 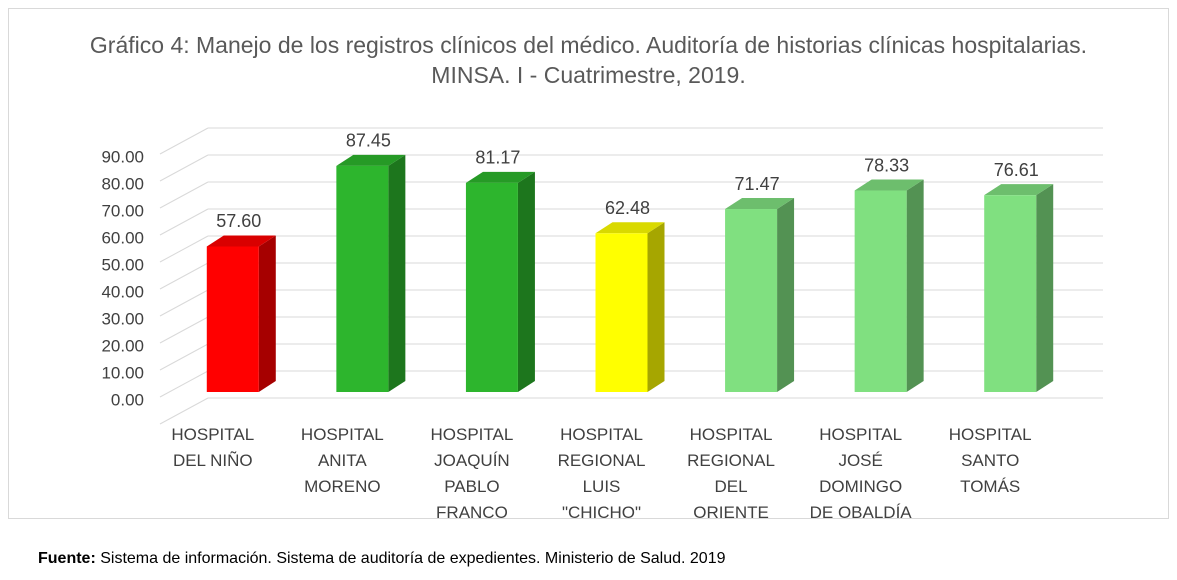 I want to click on value-label: 78.33, so click(x=886, y=165).